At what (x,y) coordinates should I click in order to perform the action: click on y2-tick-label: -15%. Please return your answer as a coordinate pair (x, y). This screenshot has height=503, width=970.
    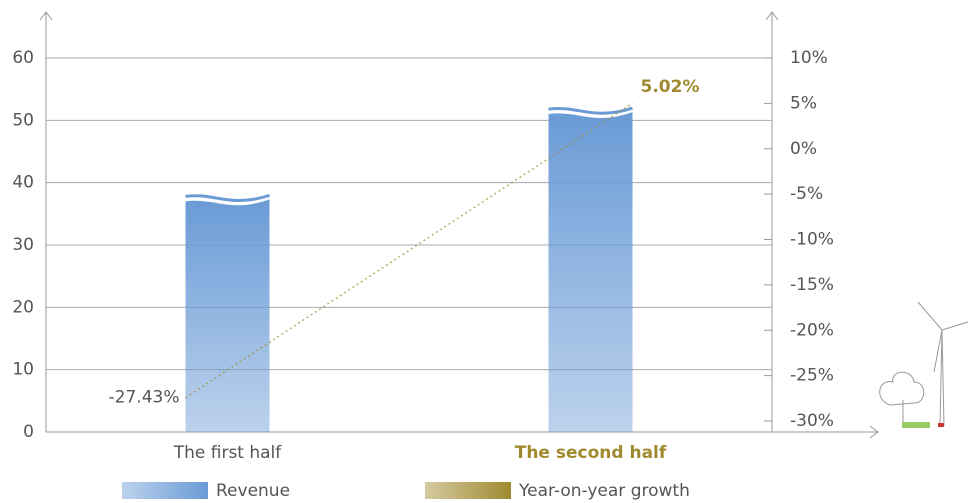
    Looking at the image, I should click on (812, 285).